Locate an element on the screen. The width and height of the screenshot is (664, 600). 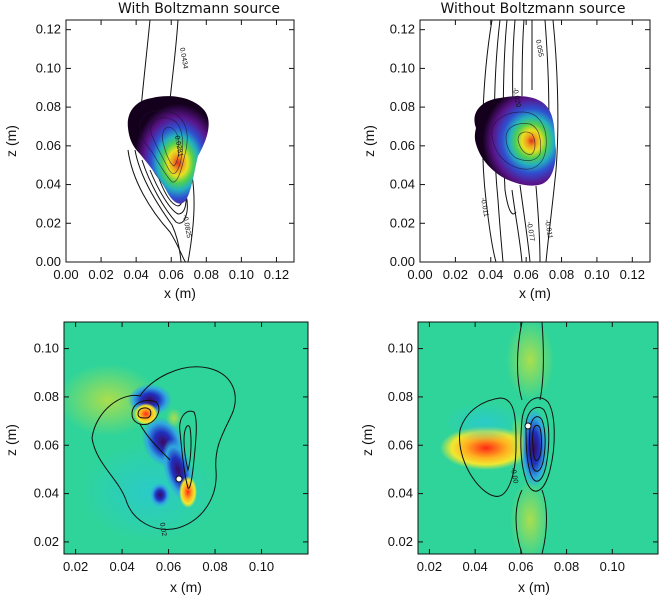
contour-label: -0.00 is located at coordinates (514, 475).